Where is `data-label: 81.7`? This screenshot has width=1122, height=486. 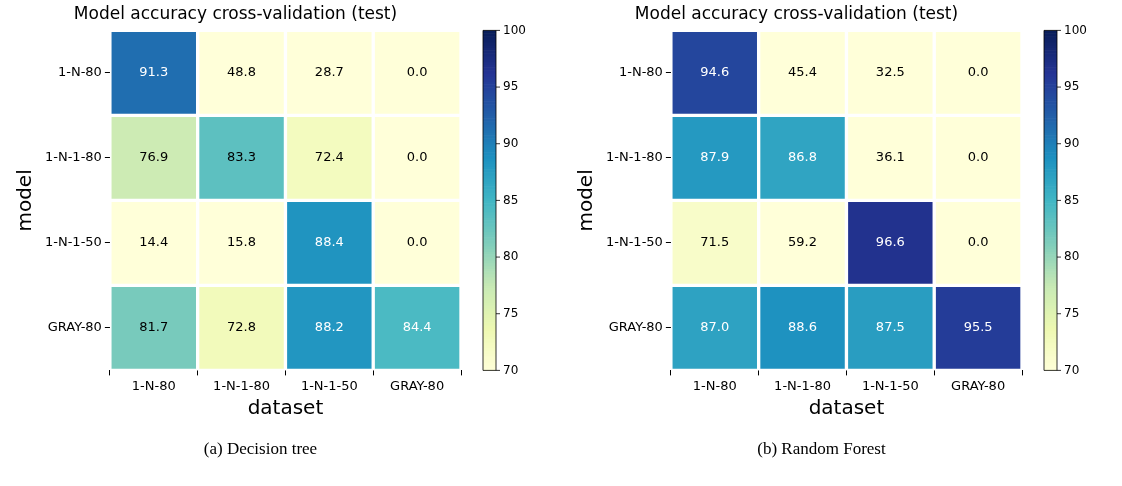 data-label: 81.7 is located at coordinates (154, 327).